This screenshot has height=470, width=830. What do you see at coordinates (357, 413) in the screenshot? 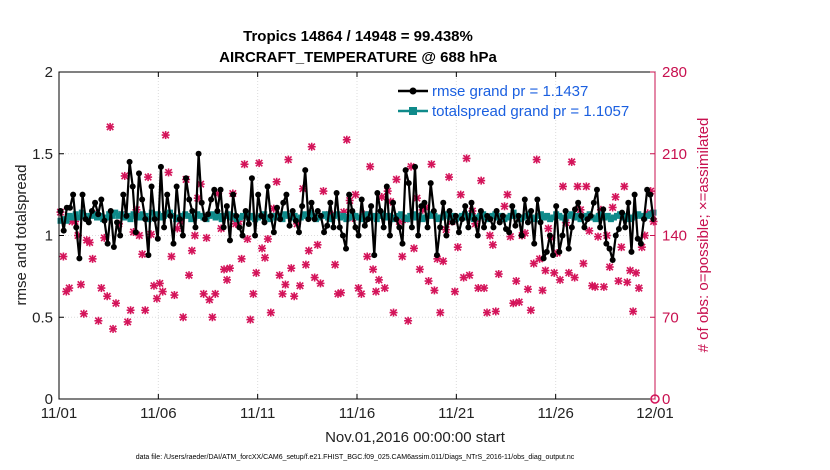
I see `x-tick-label: 11/16` at bounding box center [357, 413].